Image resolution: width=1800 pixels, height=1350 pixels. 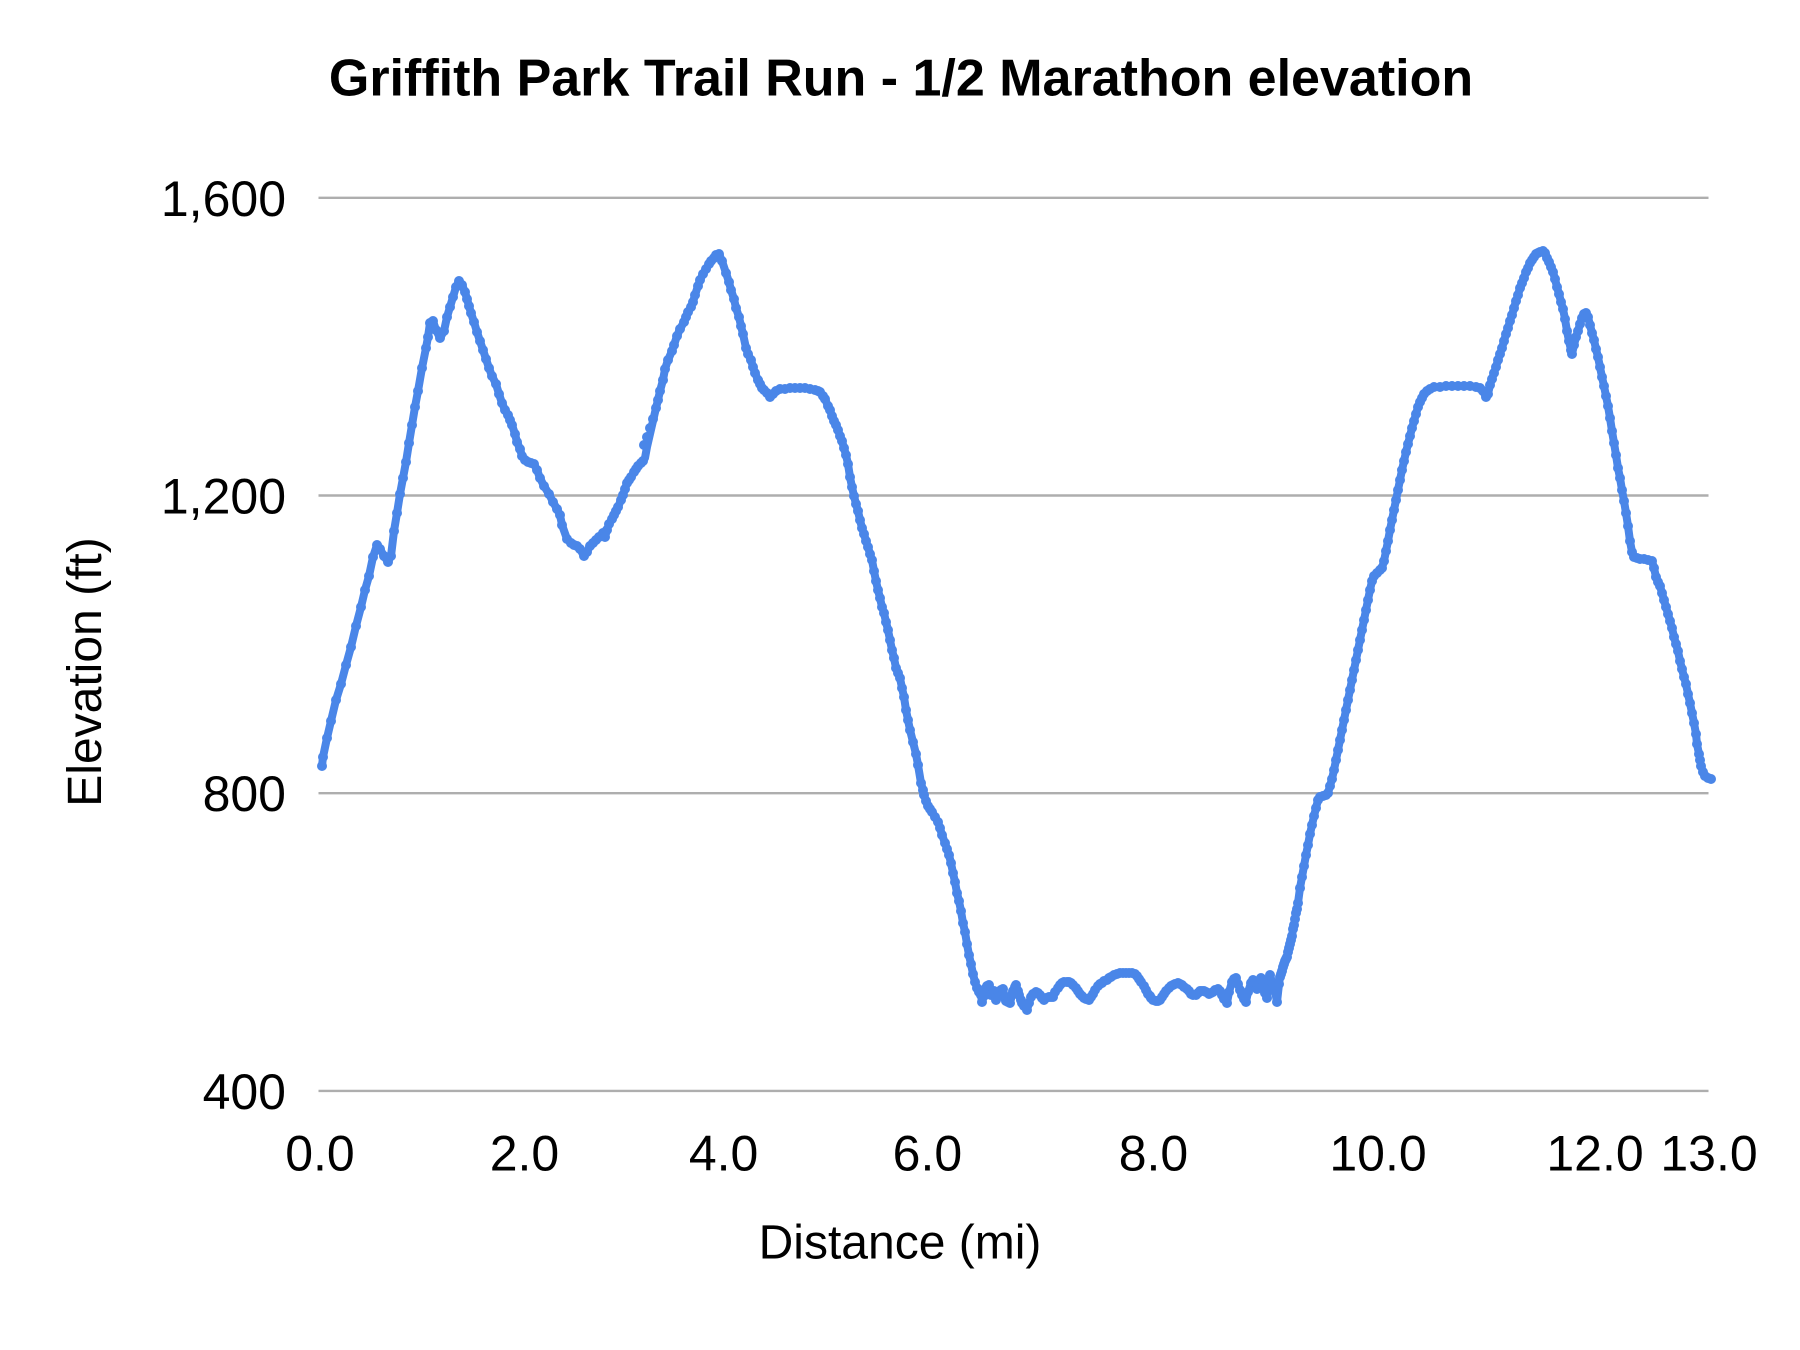 What do you see at coordinates (1377, 1154) in the screenshot?
I see `svg-text: 10.0` at bounding box center [1377, 1154].